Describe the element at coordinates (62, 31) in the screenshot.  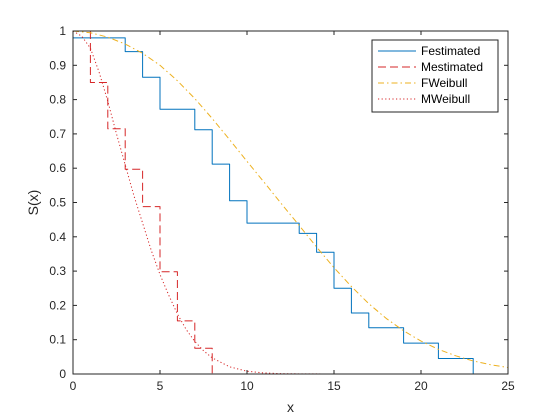
I see `y-tick-label: 1` at that location.